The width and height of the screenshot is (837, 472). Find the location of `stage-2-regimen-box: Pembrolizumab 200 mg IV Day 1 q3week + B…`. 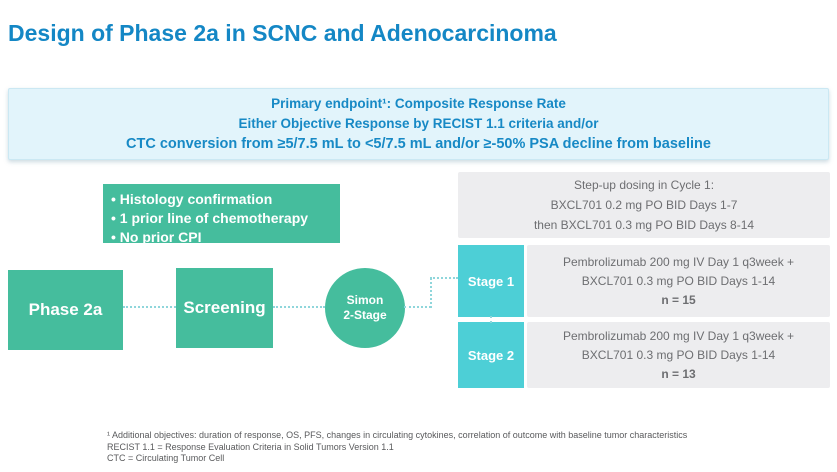

stage-2-regimen-box: Pembrolizumab 200 mg IV Day 1 q3week + B… is located at coordinates (678, 355).